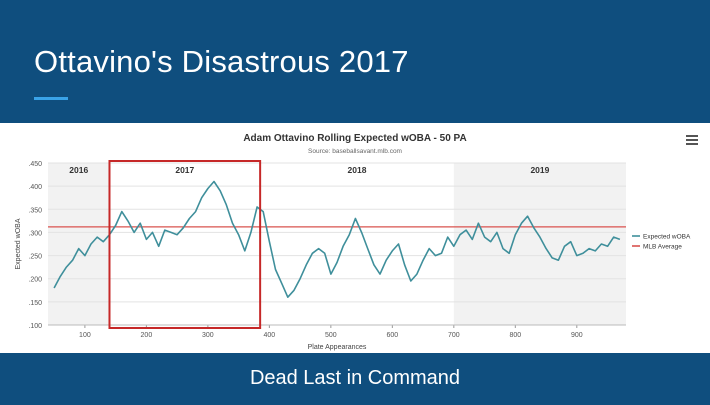  I want to click on season-band-2016, so click(79, 244).